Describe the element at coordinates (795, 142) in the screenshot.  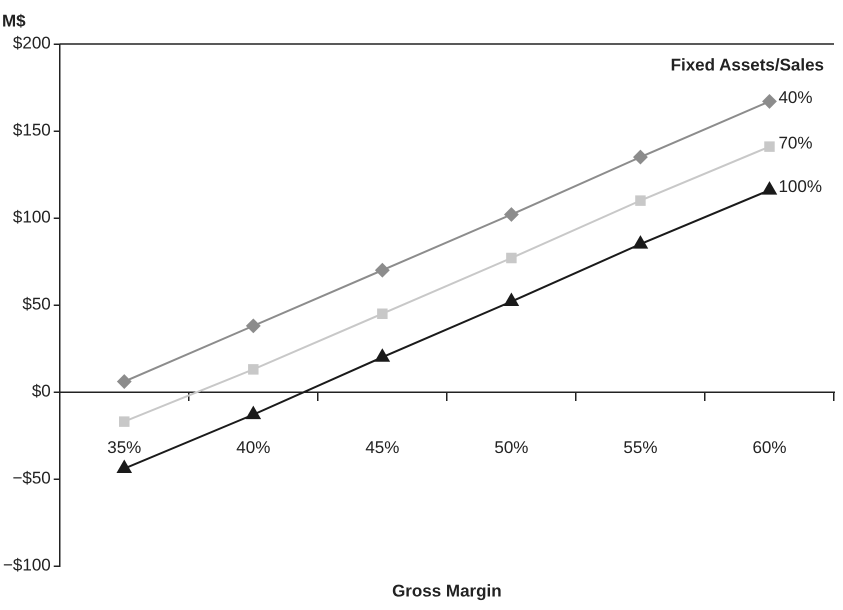
I see `series-label: 70%` at that location.